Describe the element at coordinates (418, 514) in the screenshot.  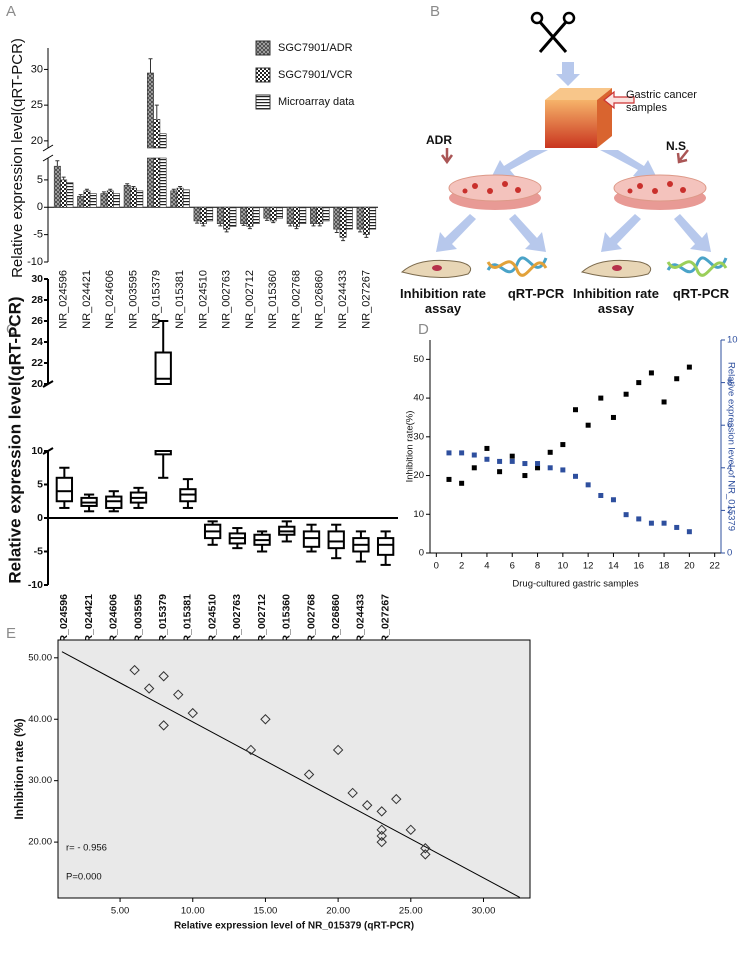
I see `y-tick-label: 10` at that location.